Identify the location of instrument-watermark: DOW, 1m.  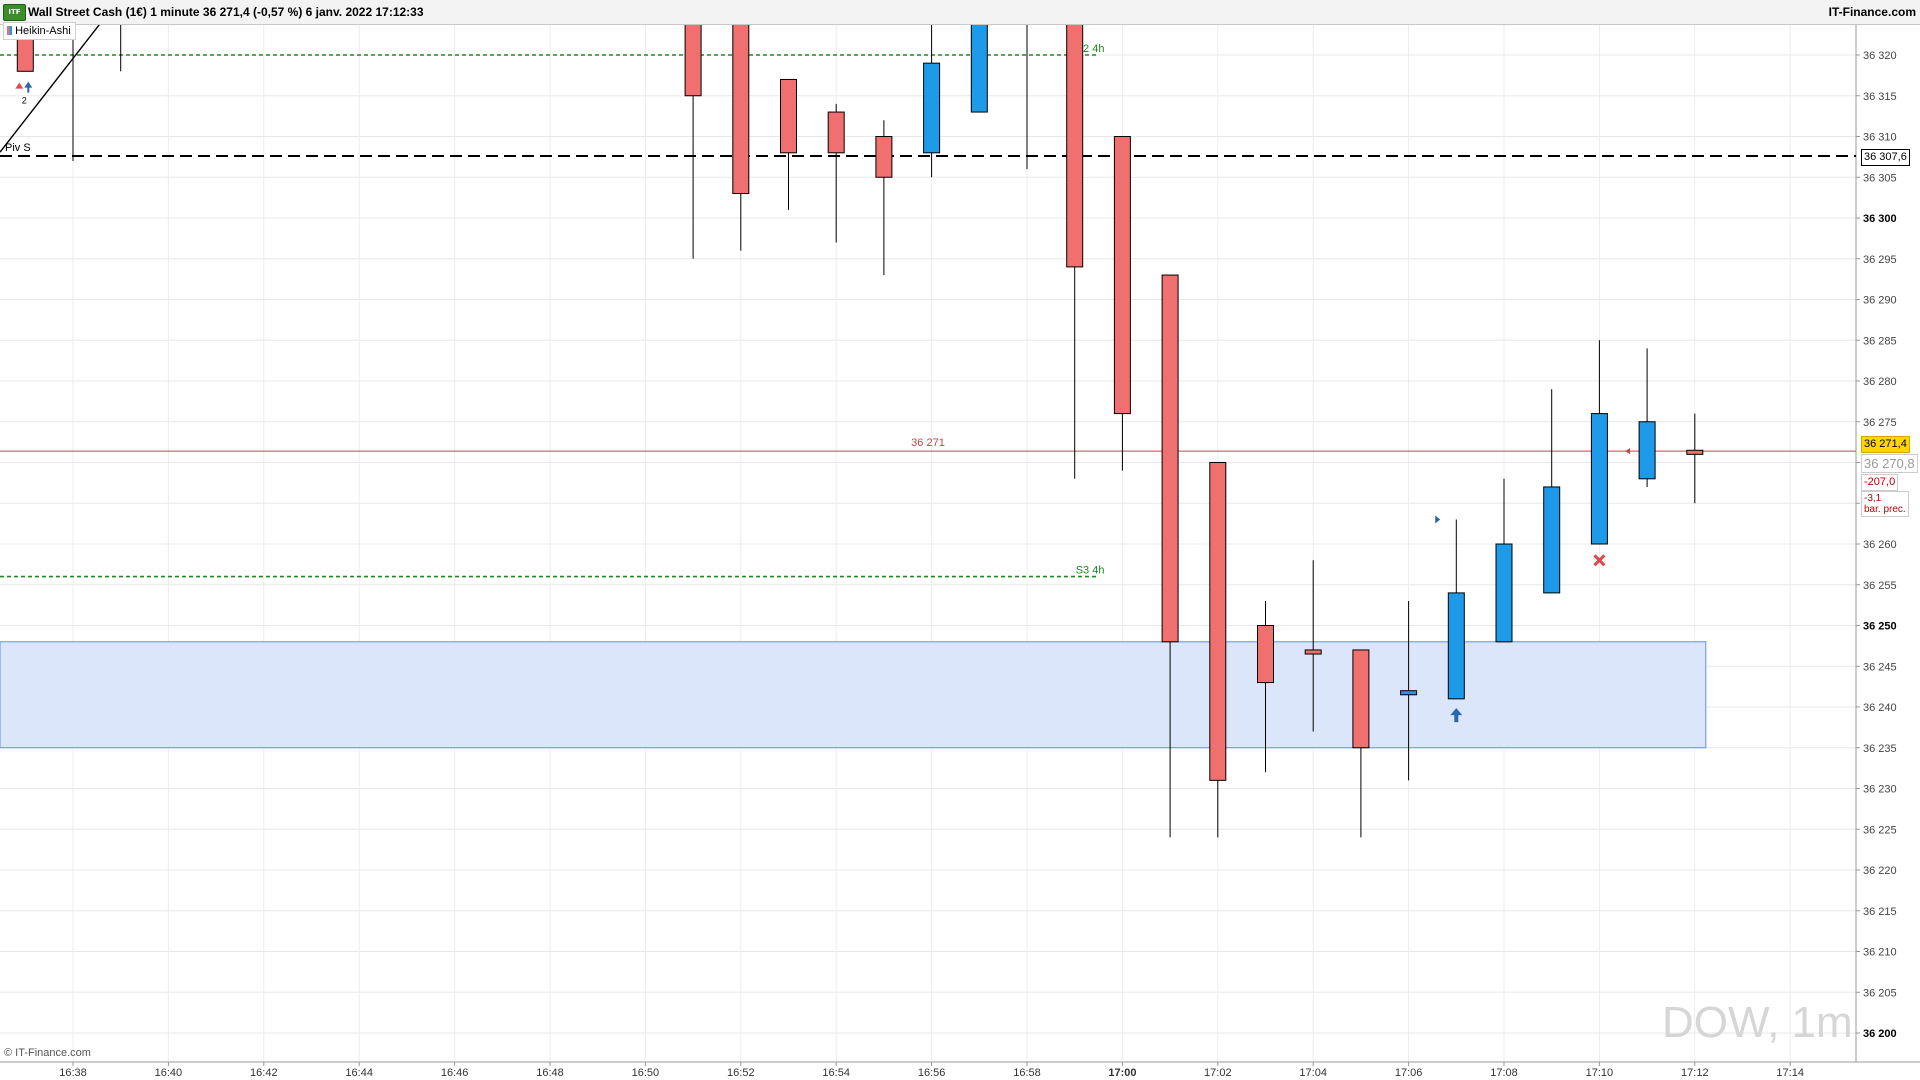
(1757, 1022).